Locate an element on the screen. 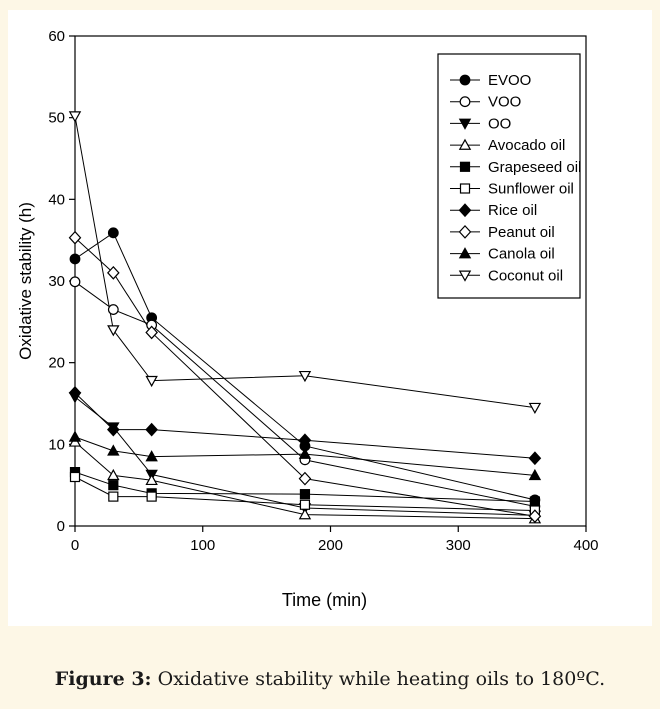 Image resolution: width=660 pixels, height=709 pixels. legend-item-rice-oil: Rice oil is located at coordinates (493, 210).